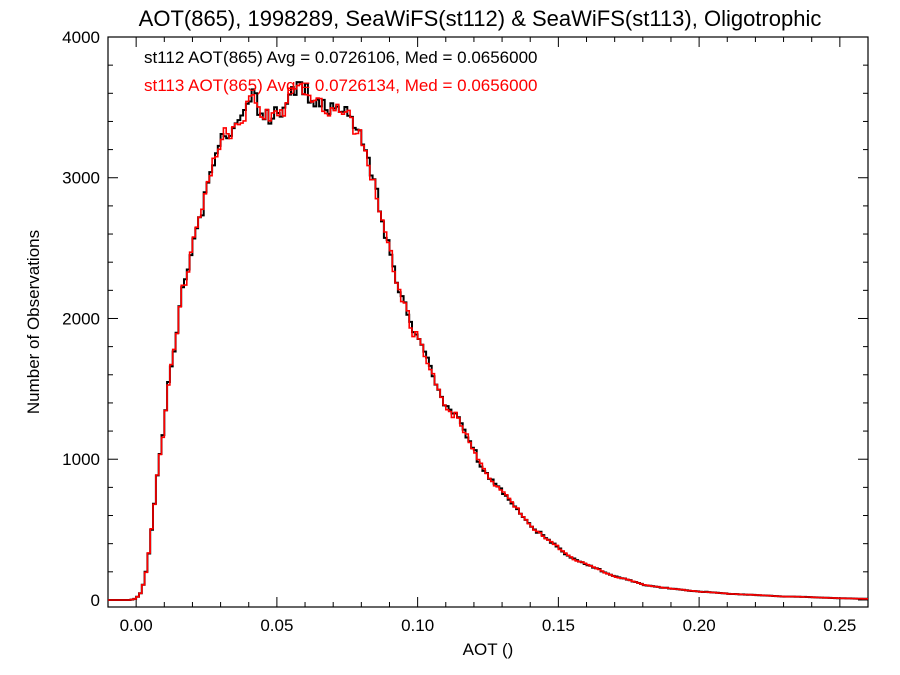 The width and height of the screenshot is (900, 675). Describe the element at coordinates (558, 625) in the screenshot. I see `x-tick-label: 0.15` at that location.